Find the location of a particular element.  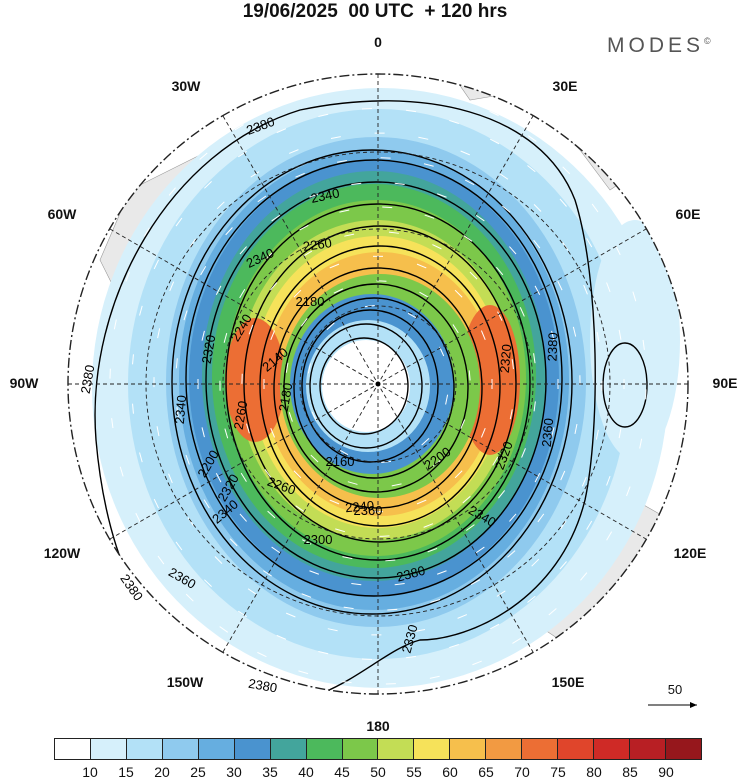

contour-label: 2260 is located at coordinates (317, 244).